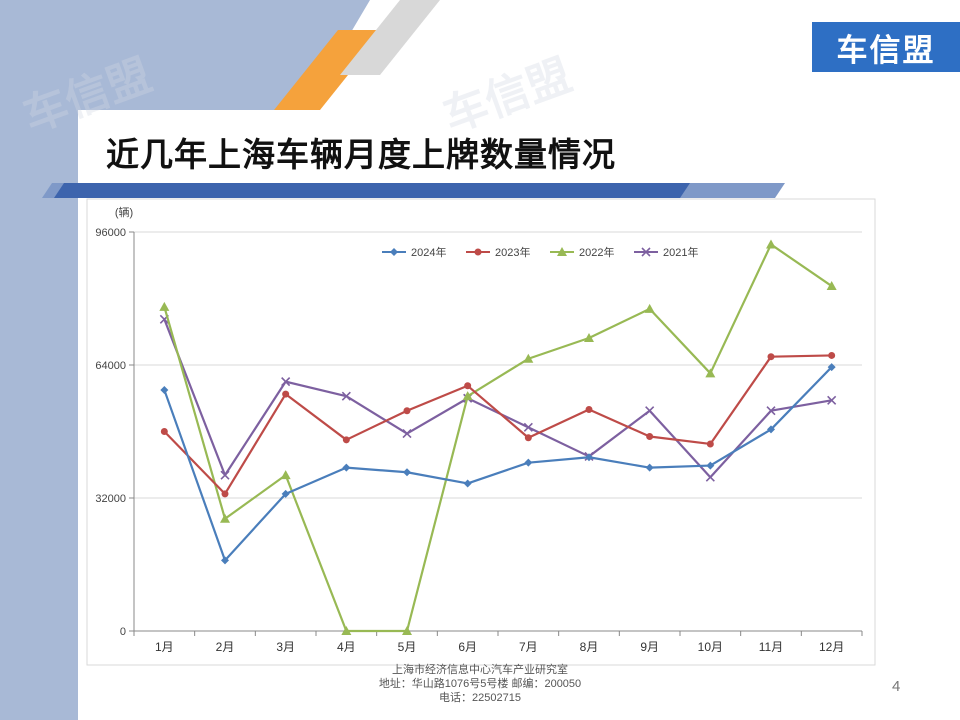  What do you see at coordinates (528, 647) in the screenshot?
I see `x-tick-label: 7月` at bounding box center [528, 647].